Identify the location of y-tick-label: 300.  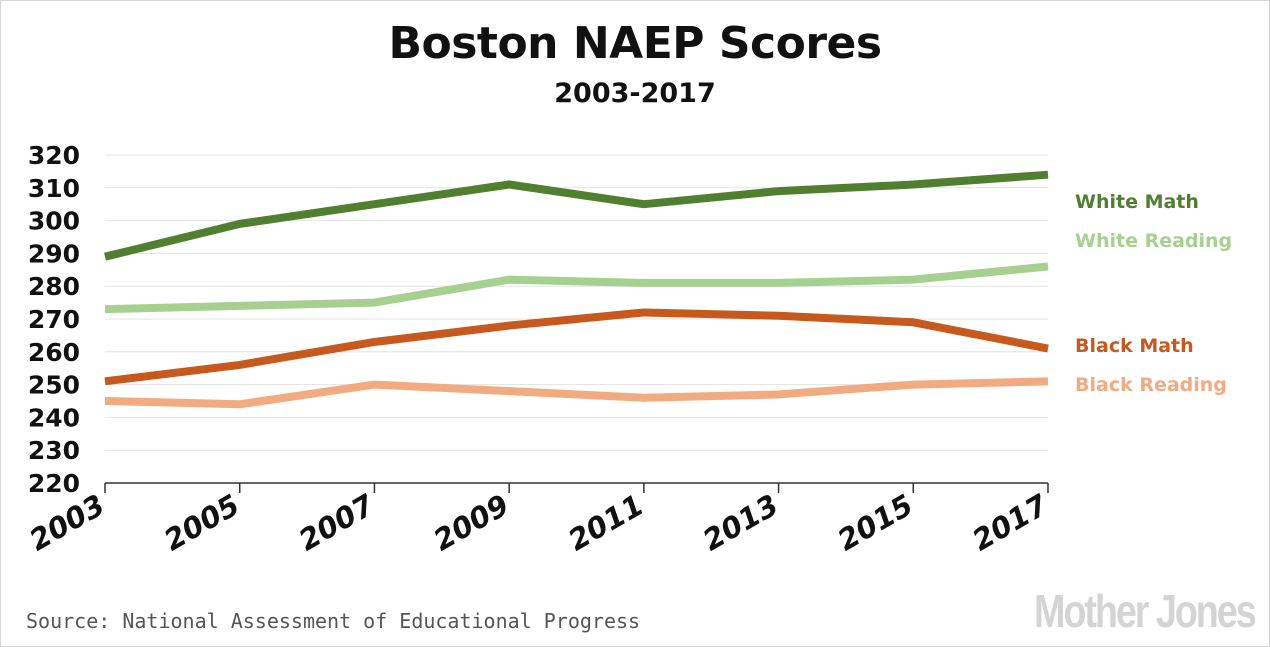
(54, 221).